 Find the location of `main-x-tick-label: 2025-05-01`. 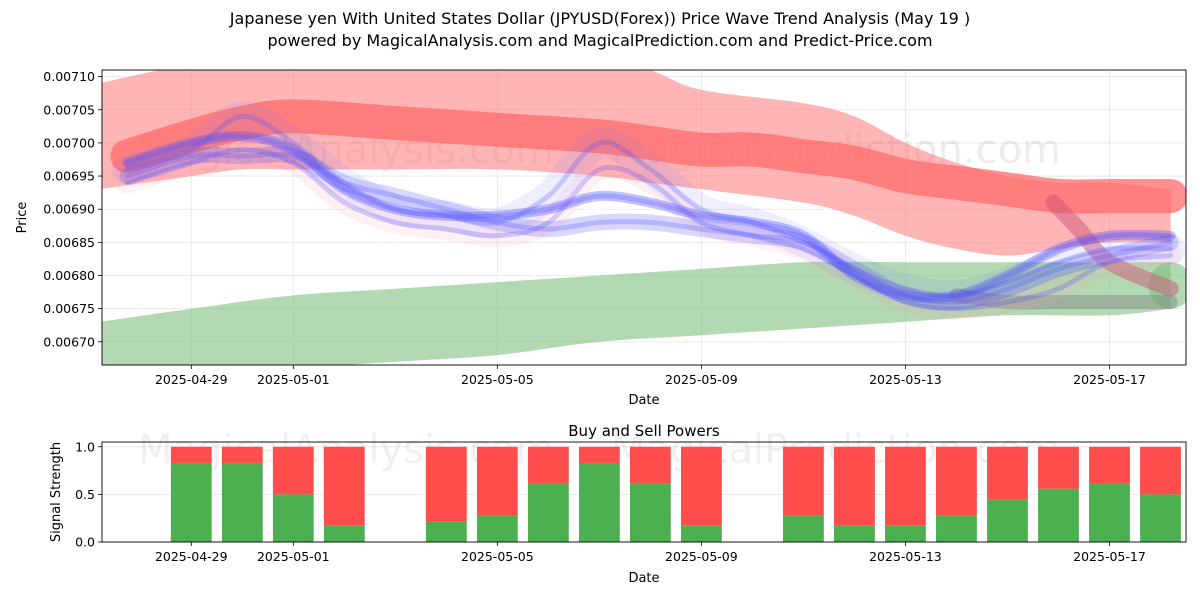

main-x-tick-label: 2025-05-01 is located at coordinates (293, 379).